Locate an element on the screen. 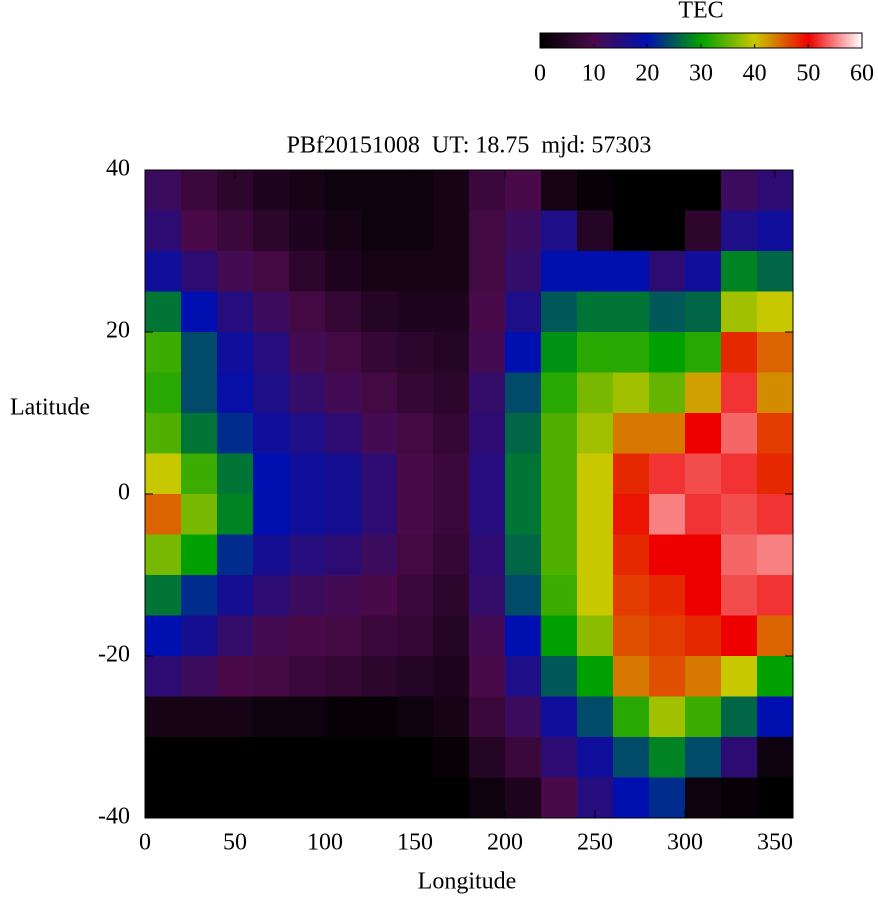 The width and height of the screenshot is (878, 905). y-tick-label: 0 is located at coordinates (124, 493).